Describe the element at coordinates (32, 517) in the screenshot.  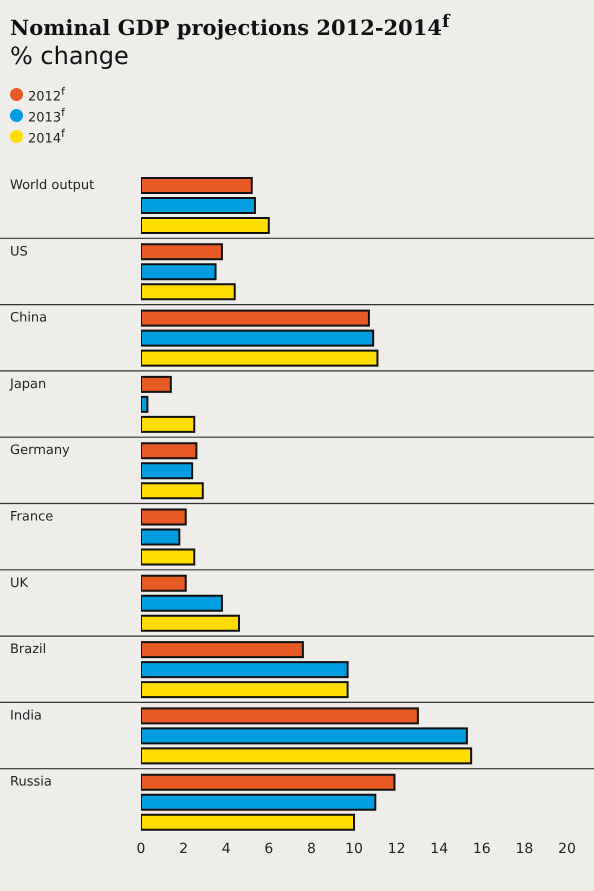
I see `y-tick-label: France` at that location.